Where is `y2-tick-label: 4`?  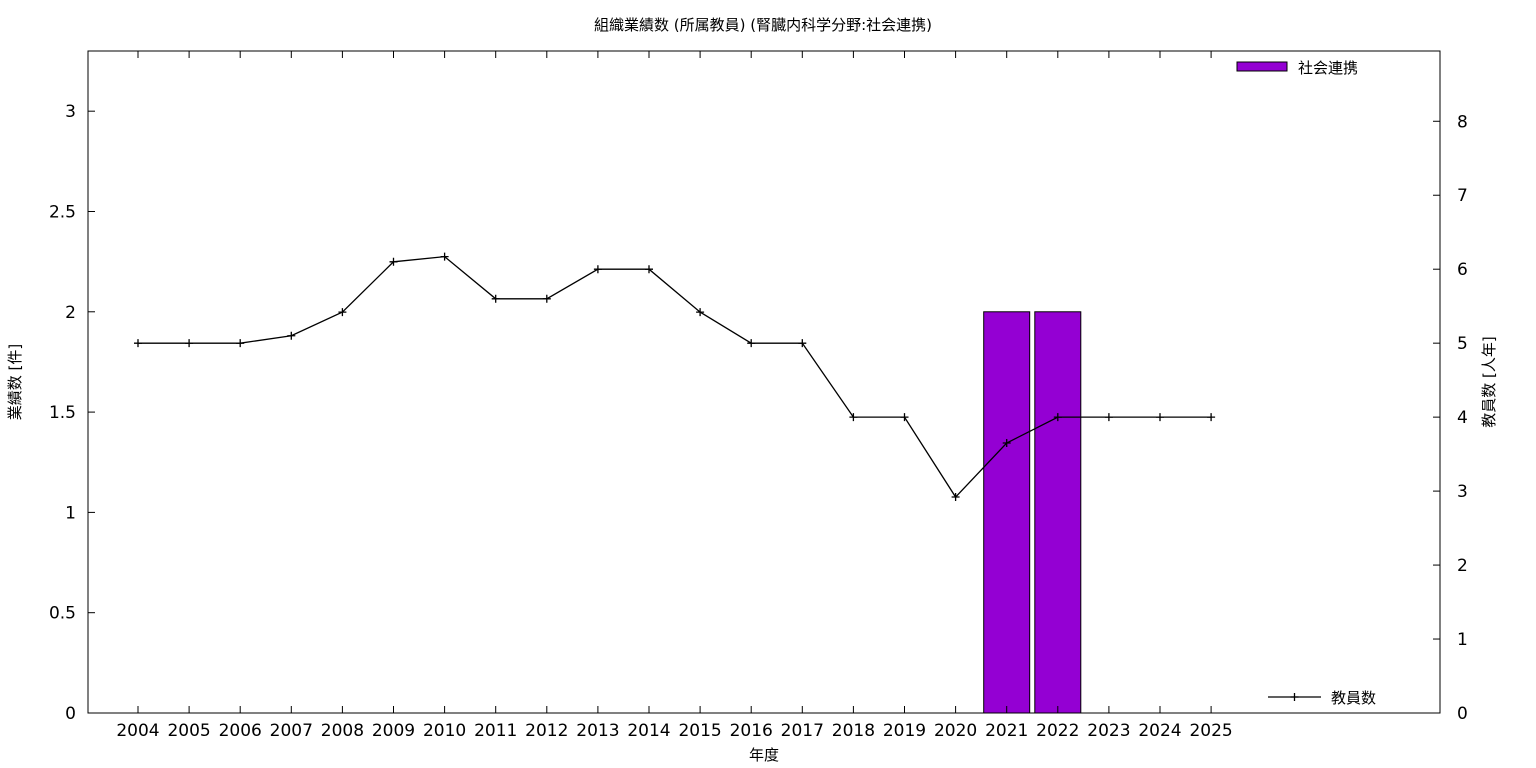 y2-tick-label: 4 is located at coordinates (1462, 418).